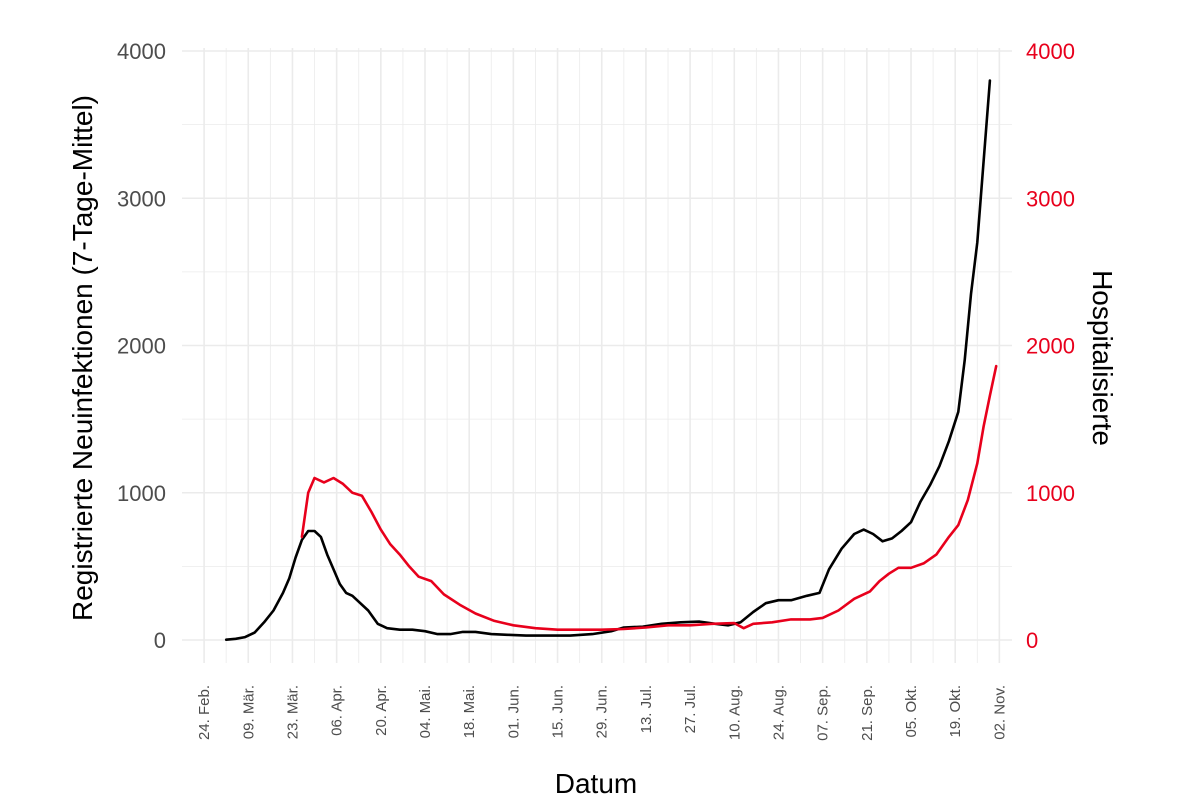 The width and height of the screenshot is (1200, 810). What do you see at coordinates (558, 711) in the screenshot?
I see `x-tick-label: 15. Jun.` at bounding box center [558, 711].